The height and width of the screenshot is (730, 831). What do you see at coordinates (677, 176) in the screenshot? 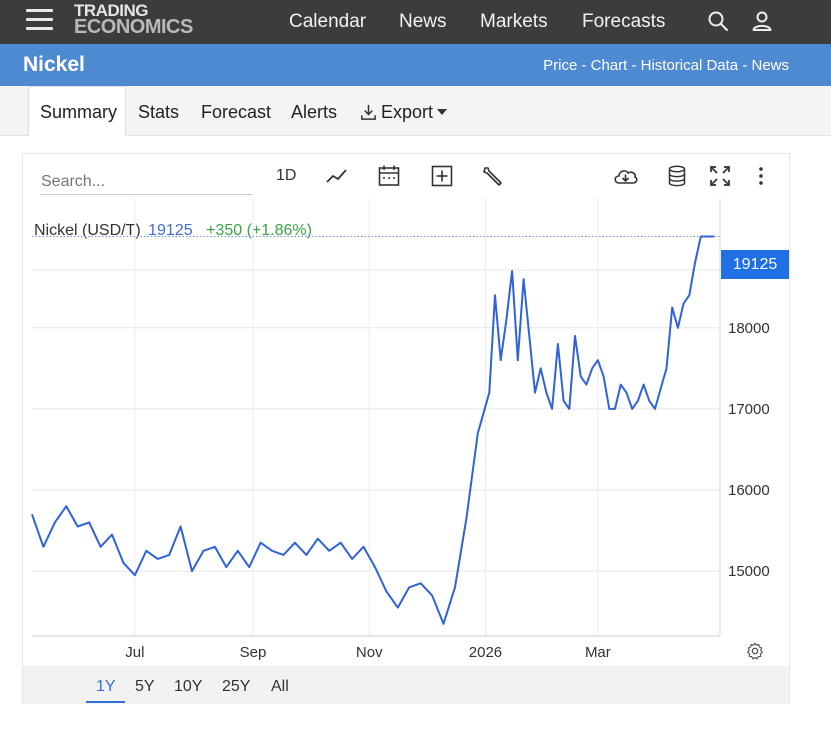
I see `database-icon` at bounding box center [677, 176].